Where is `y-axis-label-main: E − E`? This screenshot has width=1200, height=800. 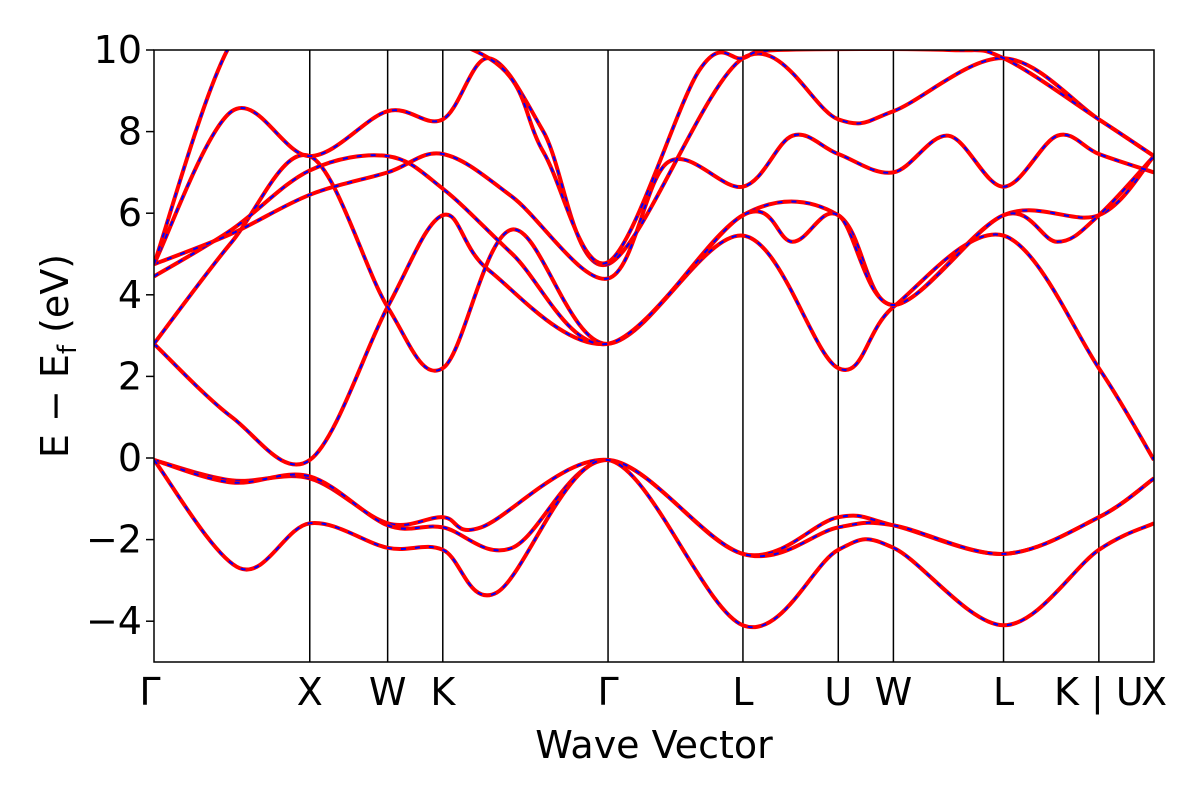 y-axis-label-main: E − E is located at coordinates (55, 406).